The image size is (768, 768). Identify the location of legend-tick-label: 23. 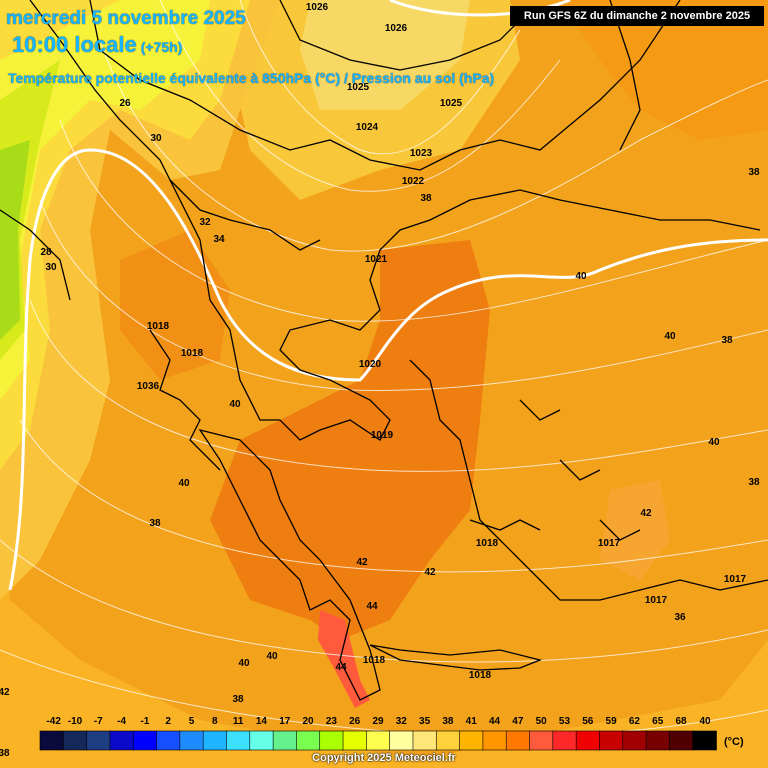
(332, 721).